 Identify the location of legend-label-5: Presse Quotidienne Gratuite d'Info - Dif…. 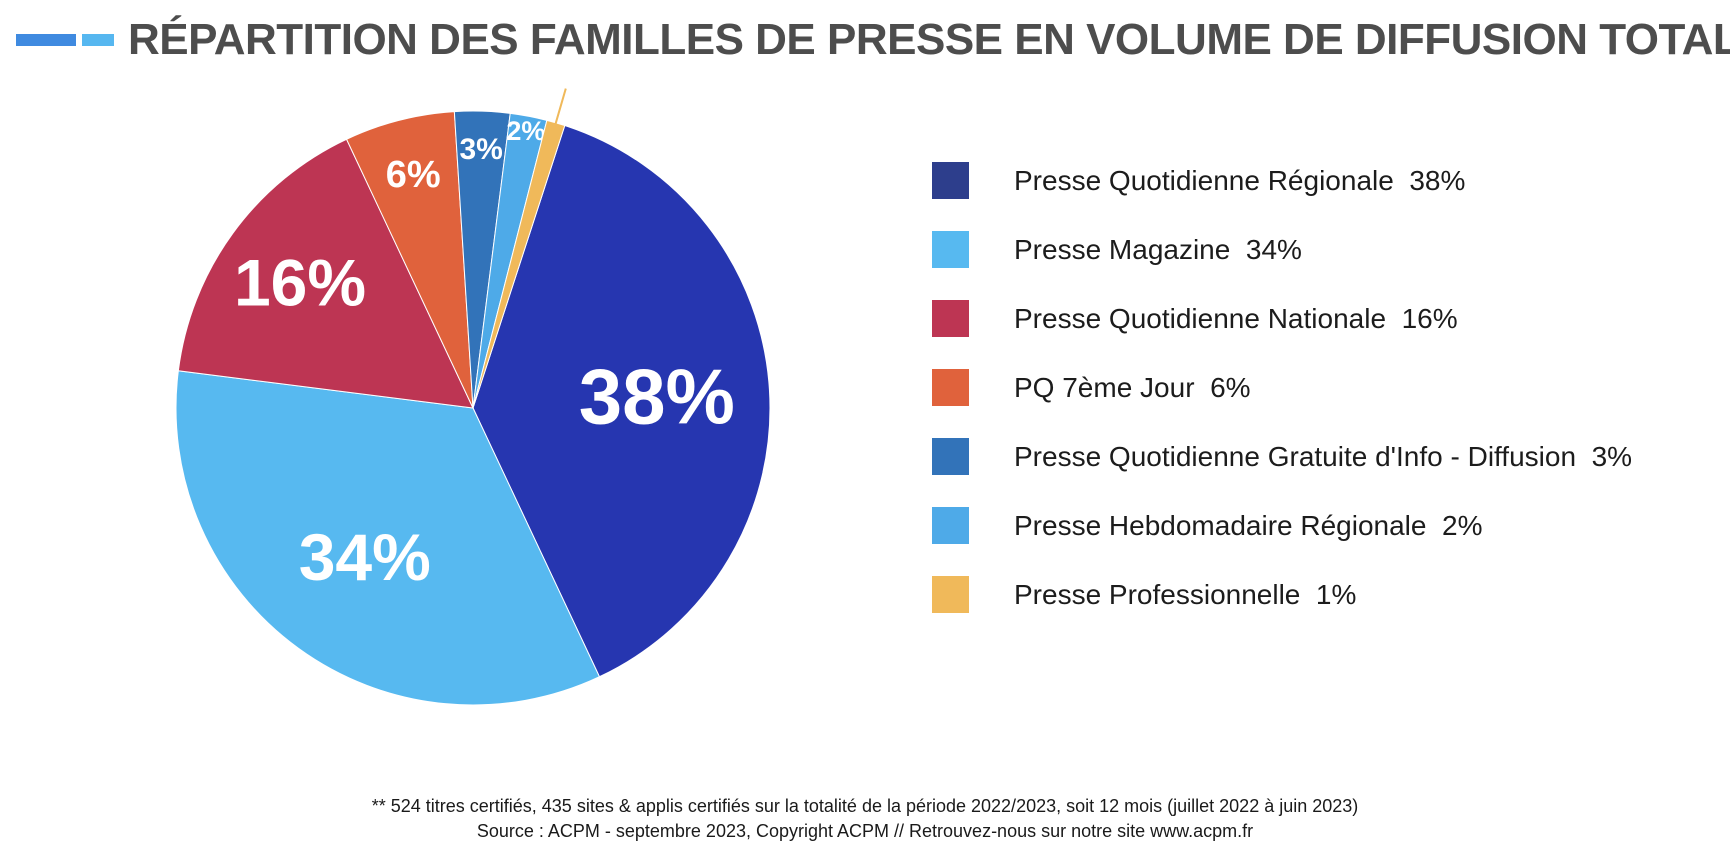
(1323, 456).